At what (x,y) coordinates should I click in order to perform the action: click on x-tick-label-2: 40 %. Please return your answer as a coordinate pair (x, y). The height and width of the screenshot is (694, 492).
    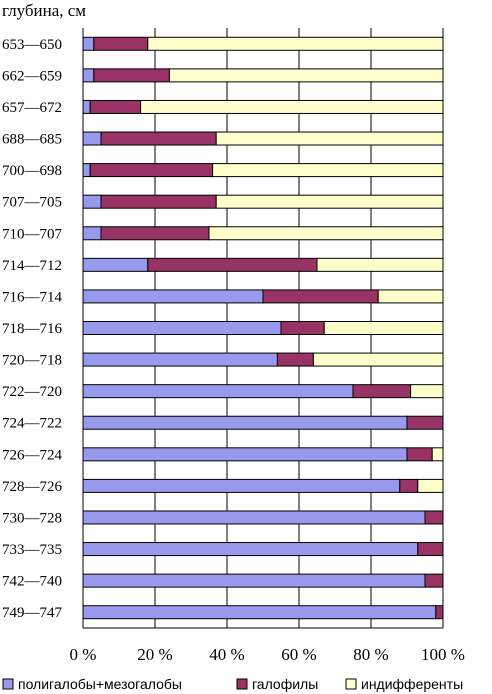
    Looking at the image, I should click on (226, 654).